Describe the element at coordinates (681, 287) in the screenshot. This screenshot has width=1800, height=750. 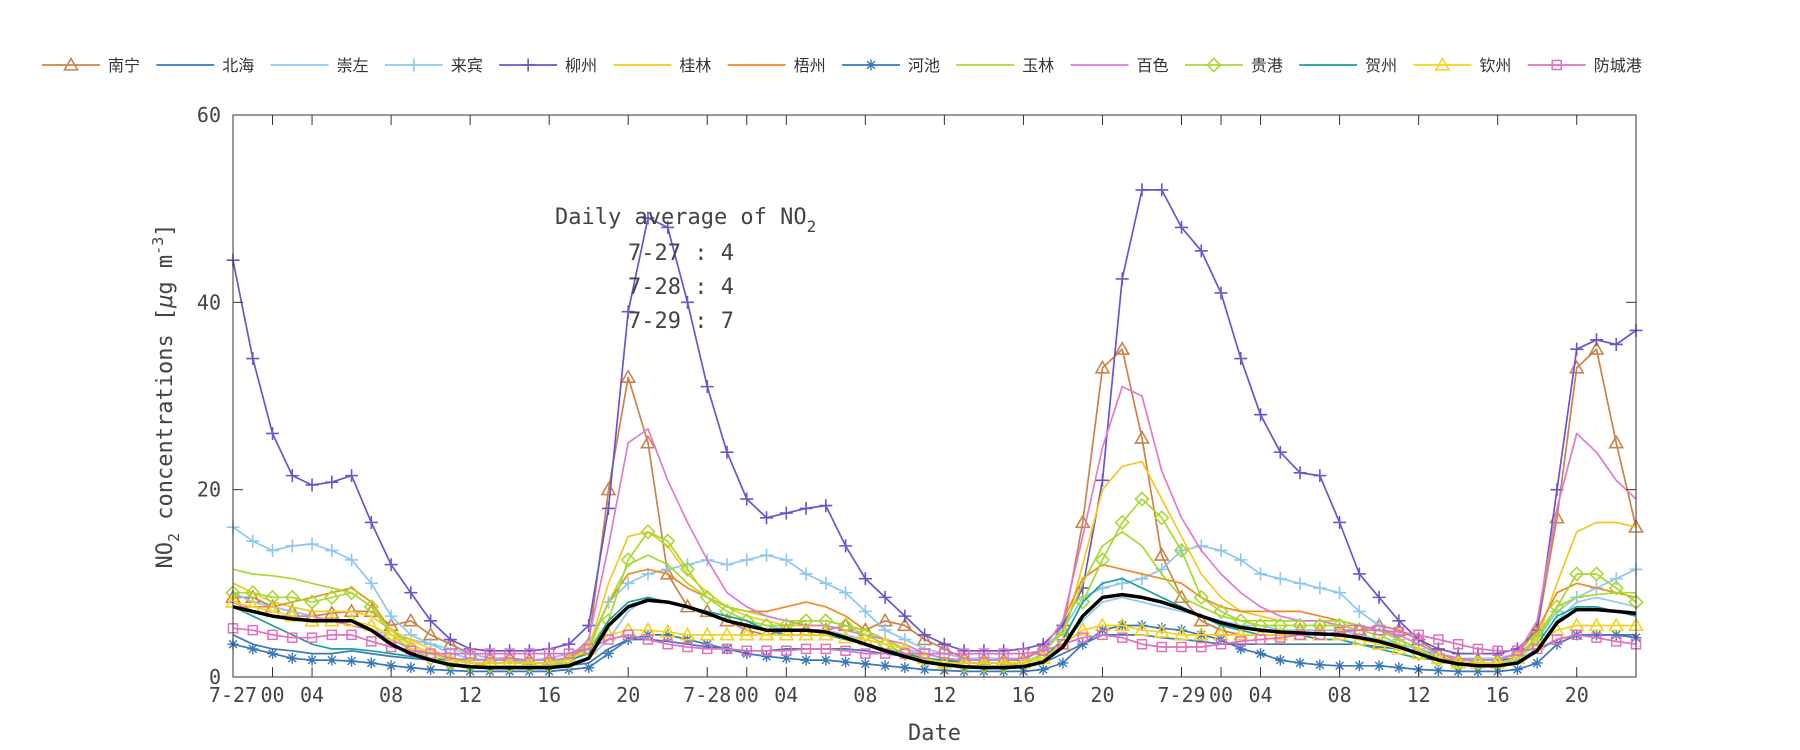
I see `annotation-line: 7-28 : 4` at that location.